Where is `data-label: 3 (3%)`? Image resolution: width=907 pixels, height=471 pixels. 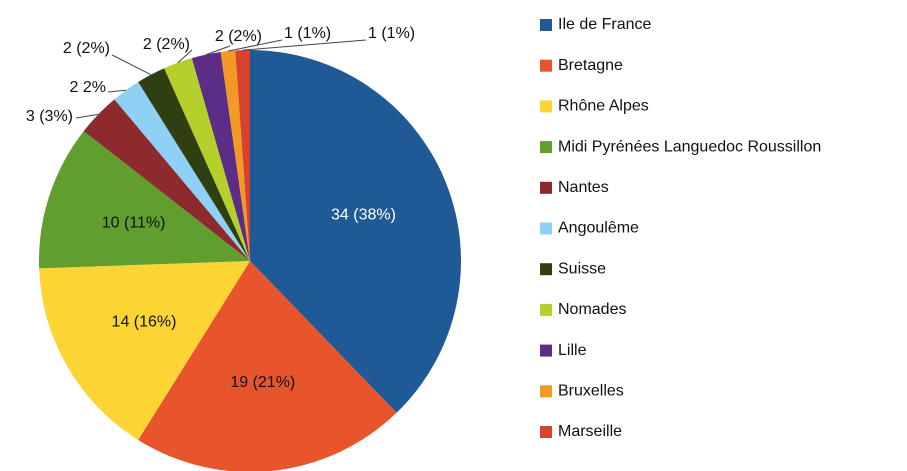 data-label: 3 (3%) is located at coordinates (49, 116).